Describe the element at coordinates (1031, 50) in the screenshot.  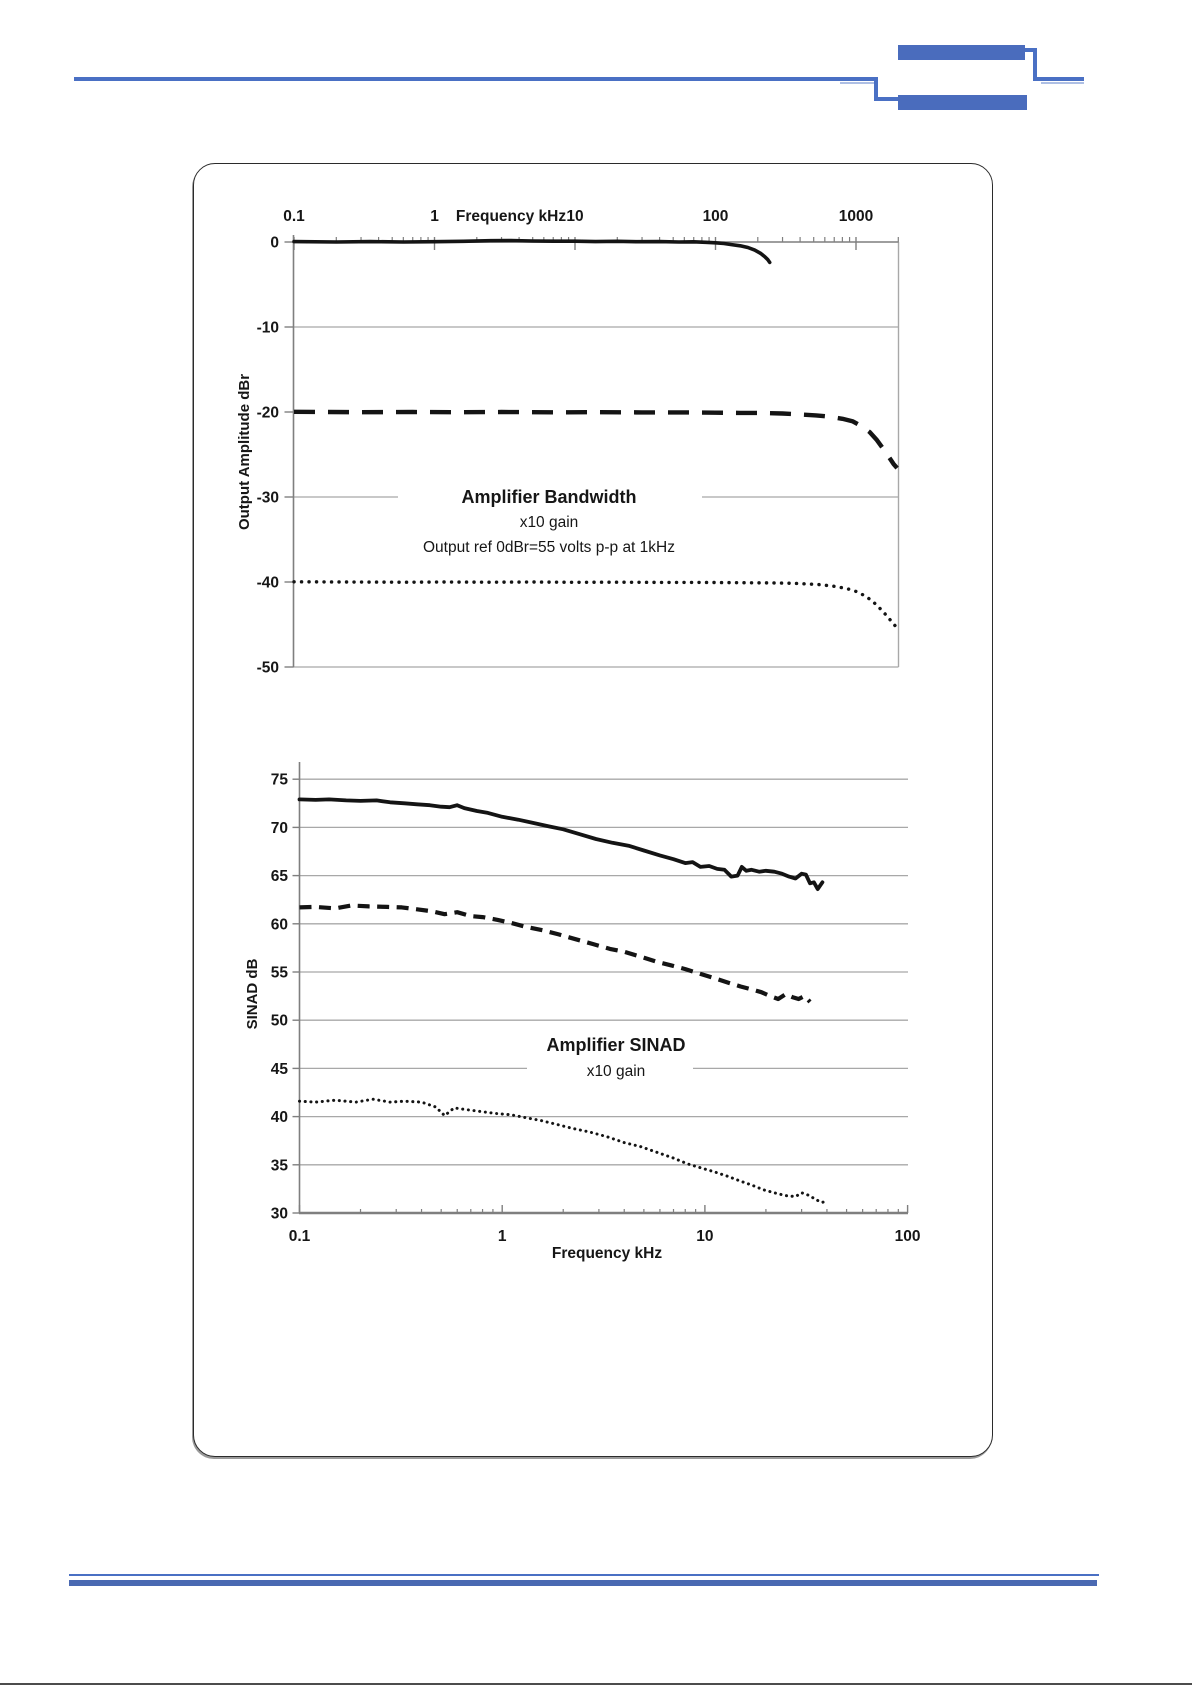
I see `logo-connector-h1` at that location.